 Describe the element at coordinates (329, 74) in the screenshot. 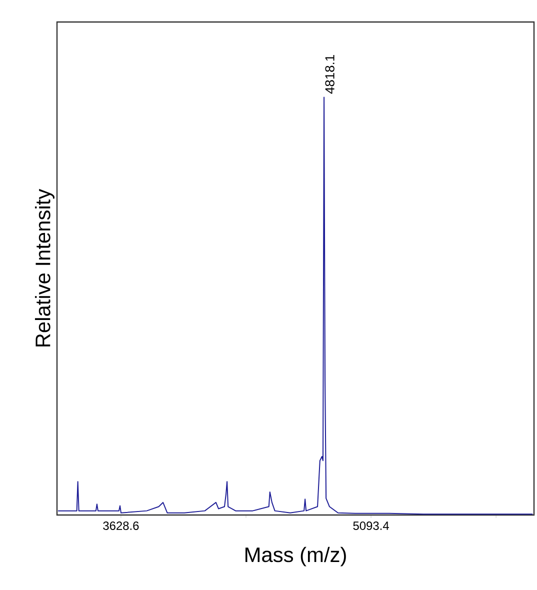

I see `annotation: 4818.1` at that location.